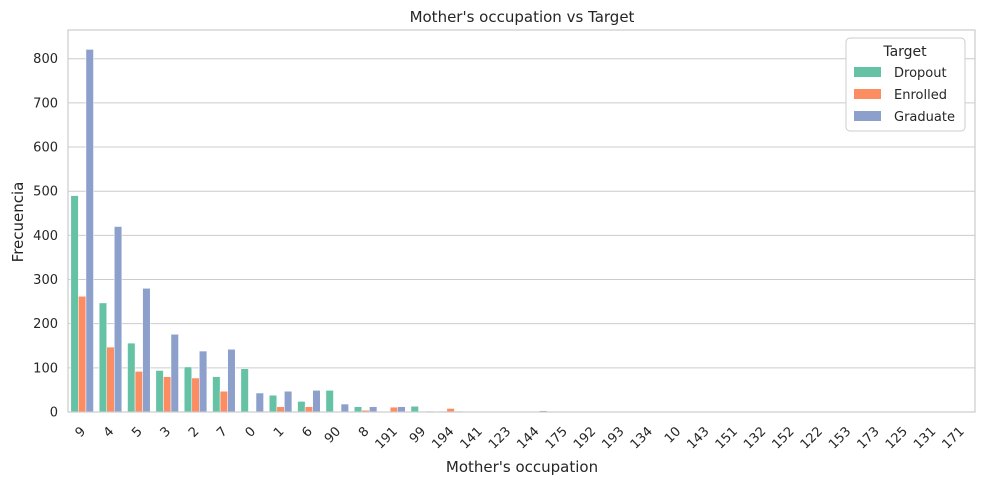 This screenshot has height=484, width=982. Describe the element at coordinates (45, 368) in the screenshot. I see `y-tick-label: 100` at that location.